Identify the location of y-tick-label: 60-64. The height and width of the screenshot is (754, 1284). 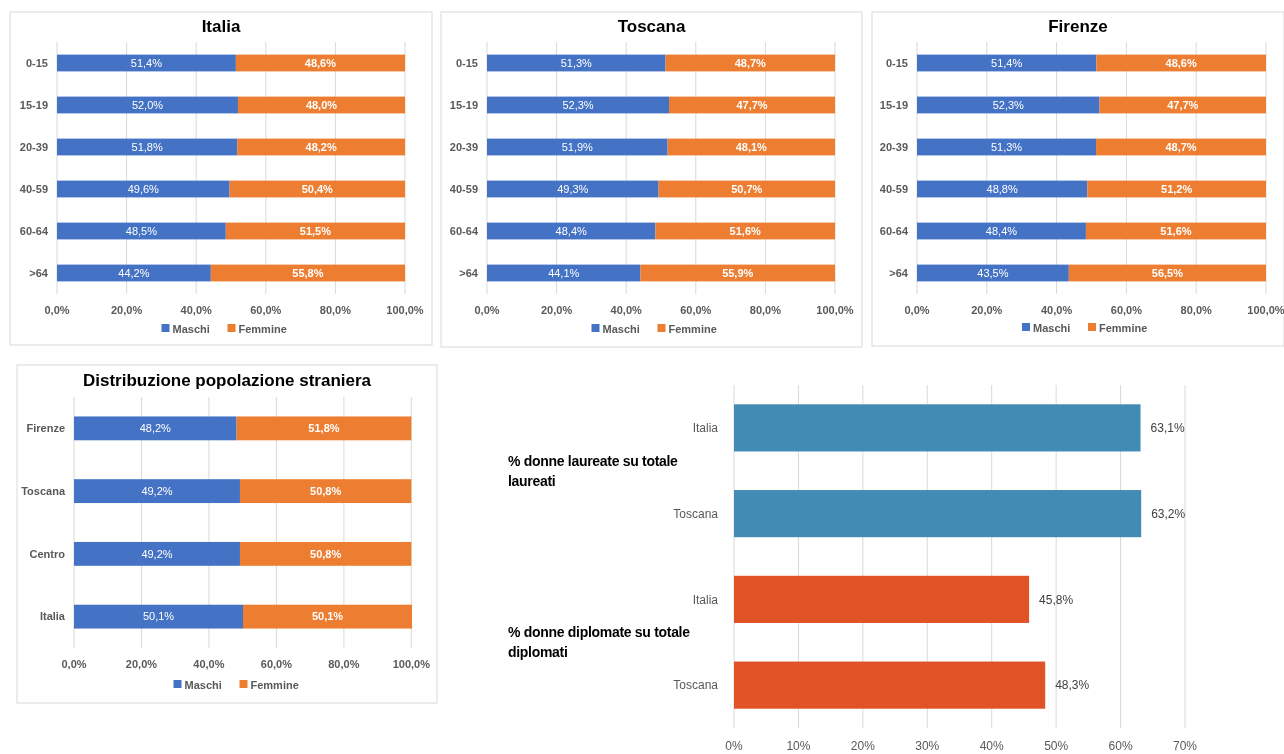
(464, 230).